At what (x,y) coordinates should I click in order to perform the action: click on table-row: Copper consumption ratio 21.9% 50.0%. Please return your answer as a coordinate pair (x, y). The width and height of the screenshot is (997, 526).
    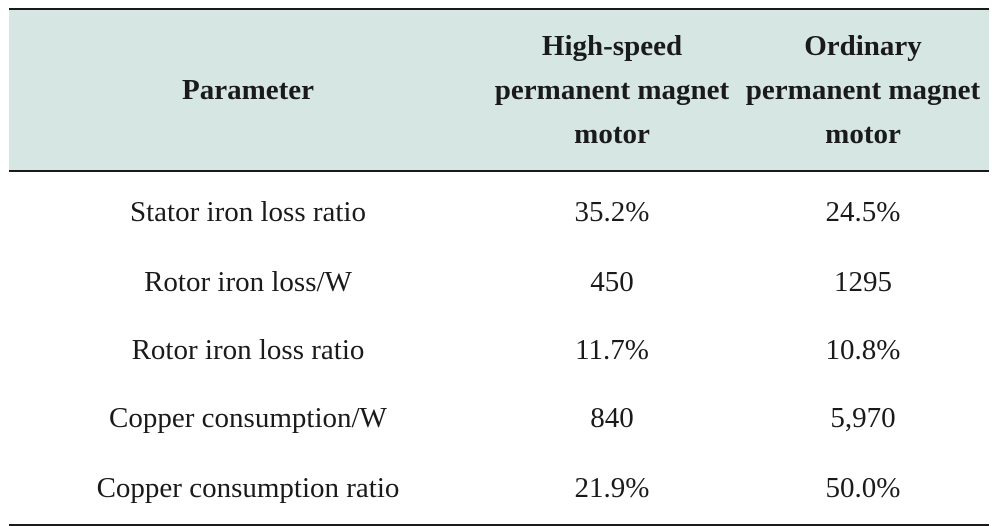
    Looking at the image, I should click on (499, 489).